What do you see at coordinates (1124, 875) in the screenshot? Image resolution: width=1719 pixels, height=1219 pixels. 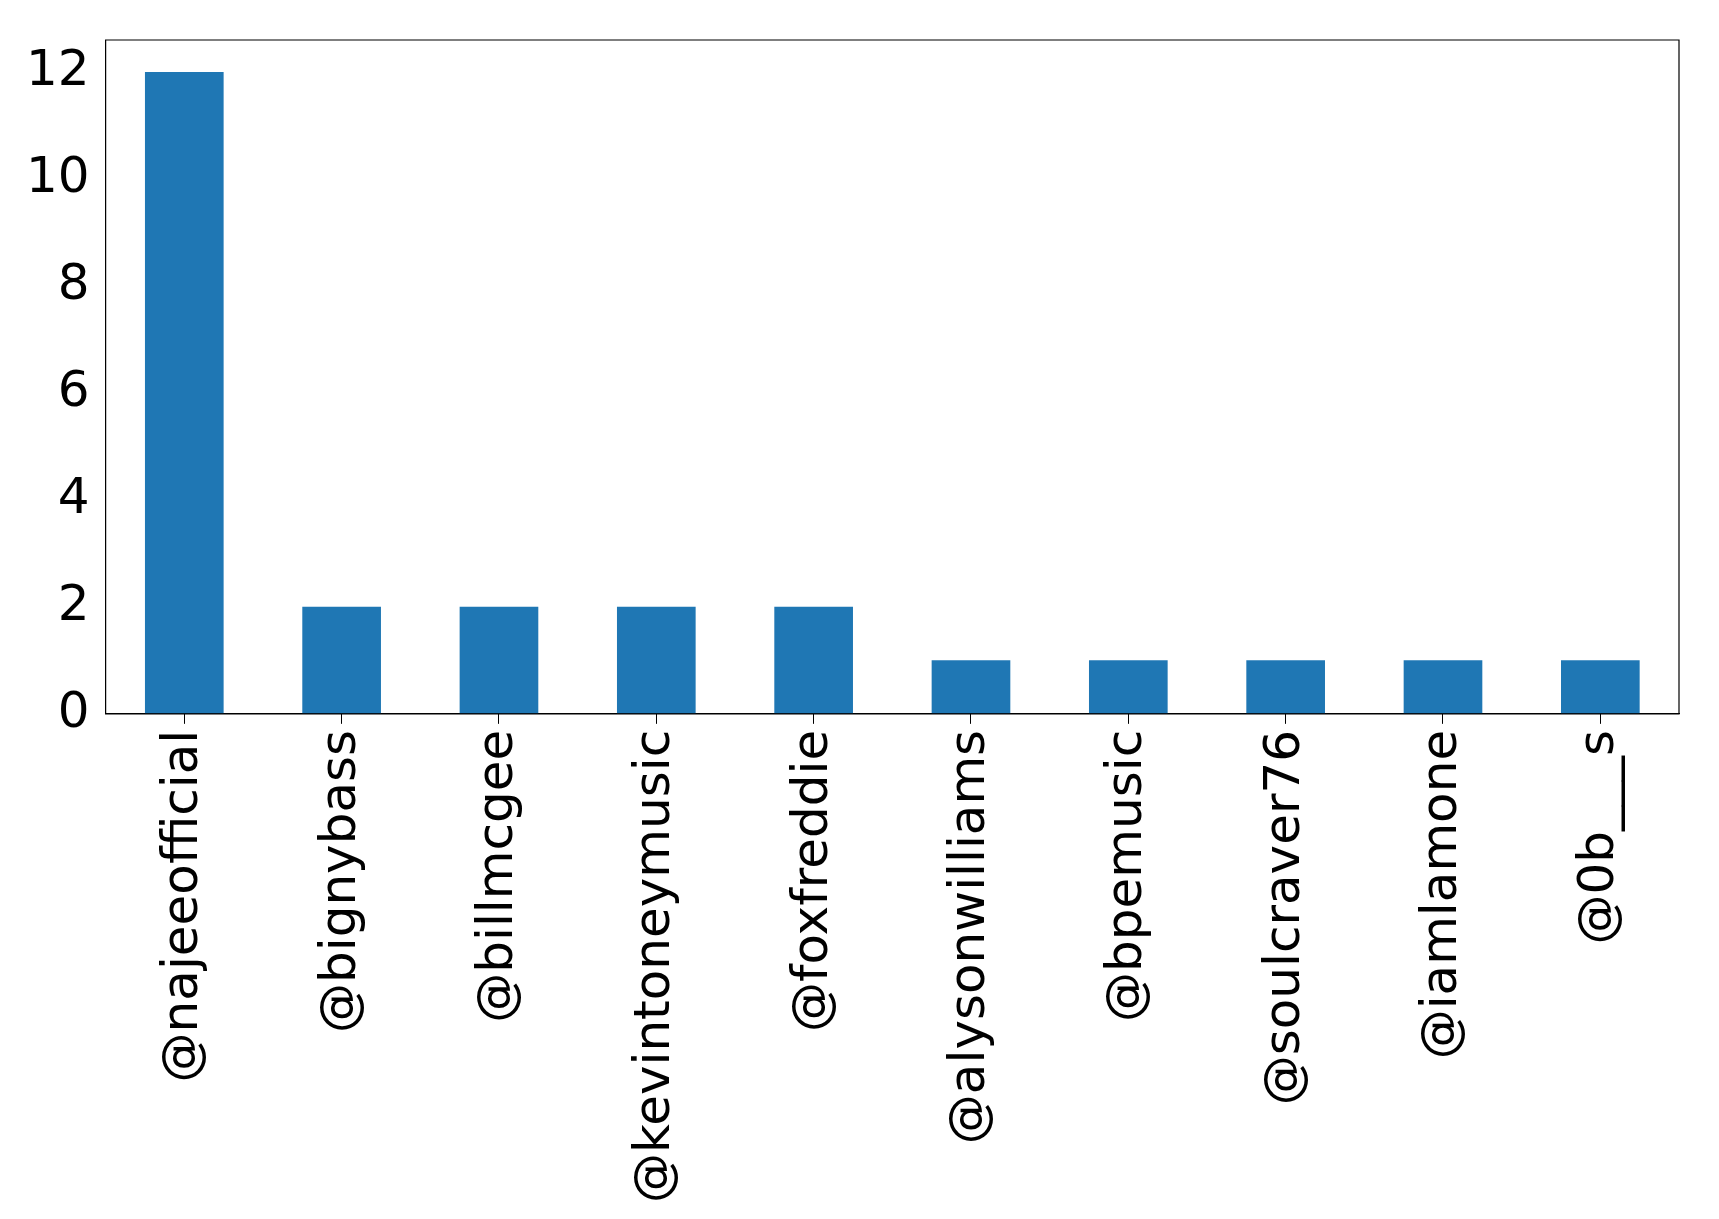 I see `x-tick-label: @bpemusic` at bounding box center [1124, 875].